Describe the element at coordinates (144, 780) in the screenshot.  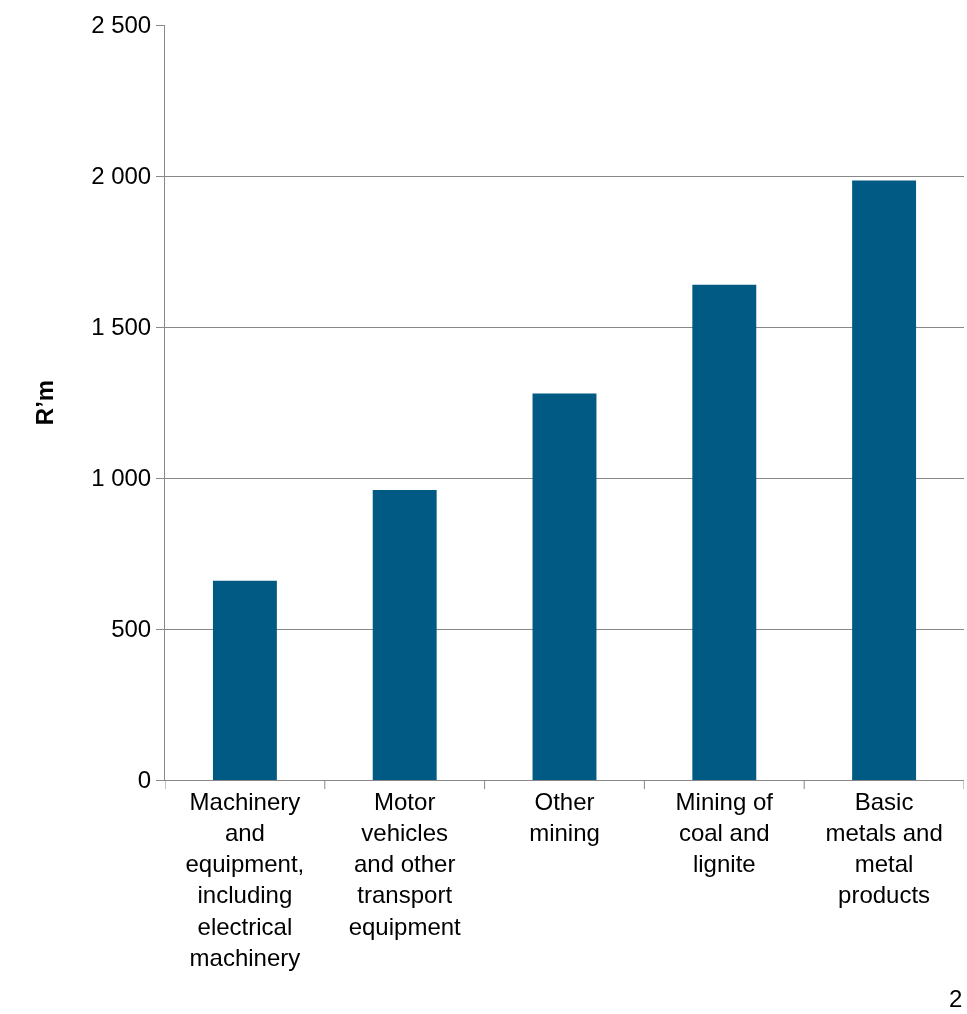
I see `y-tick-label: 0` at that location.